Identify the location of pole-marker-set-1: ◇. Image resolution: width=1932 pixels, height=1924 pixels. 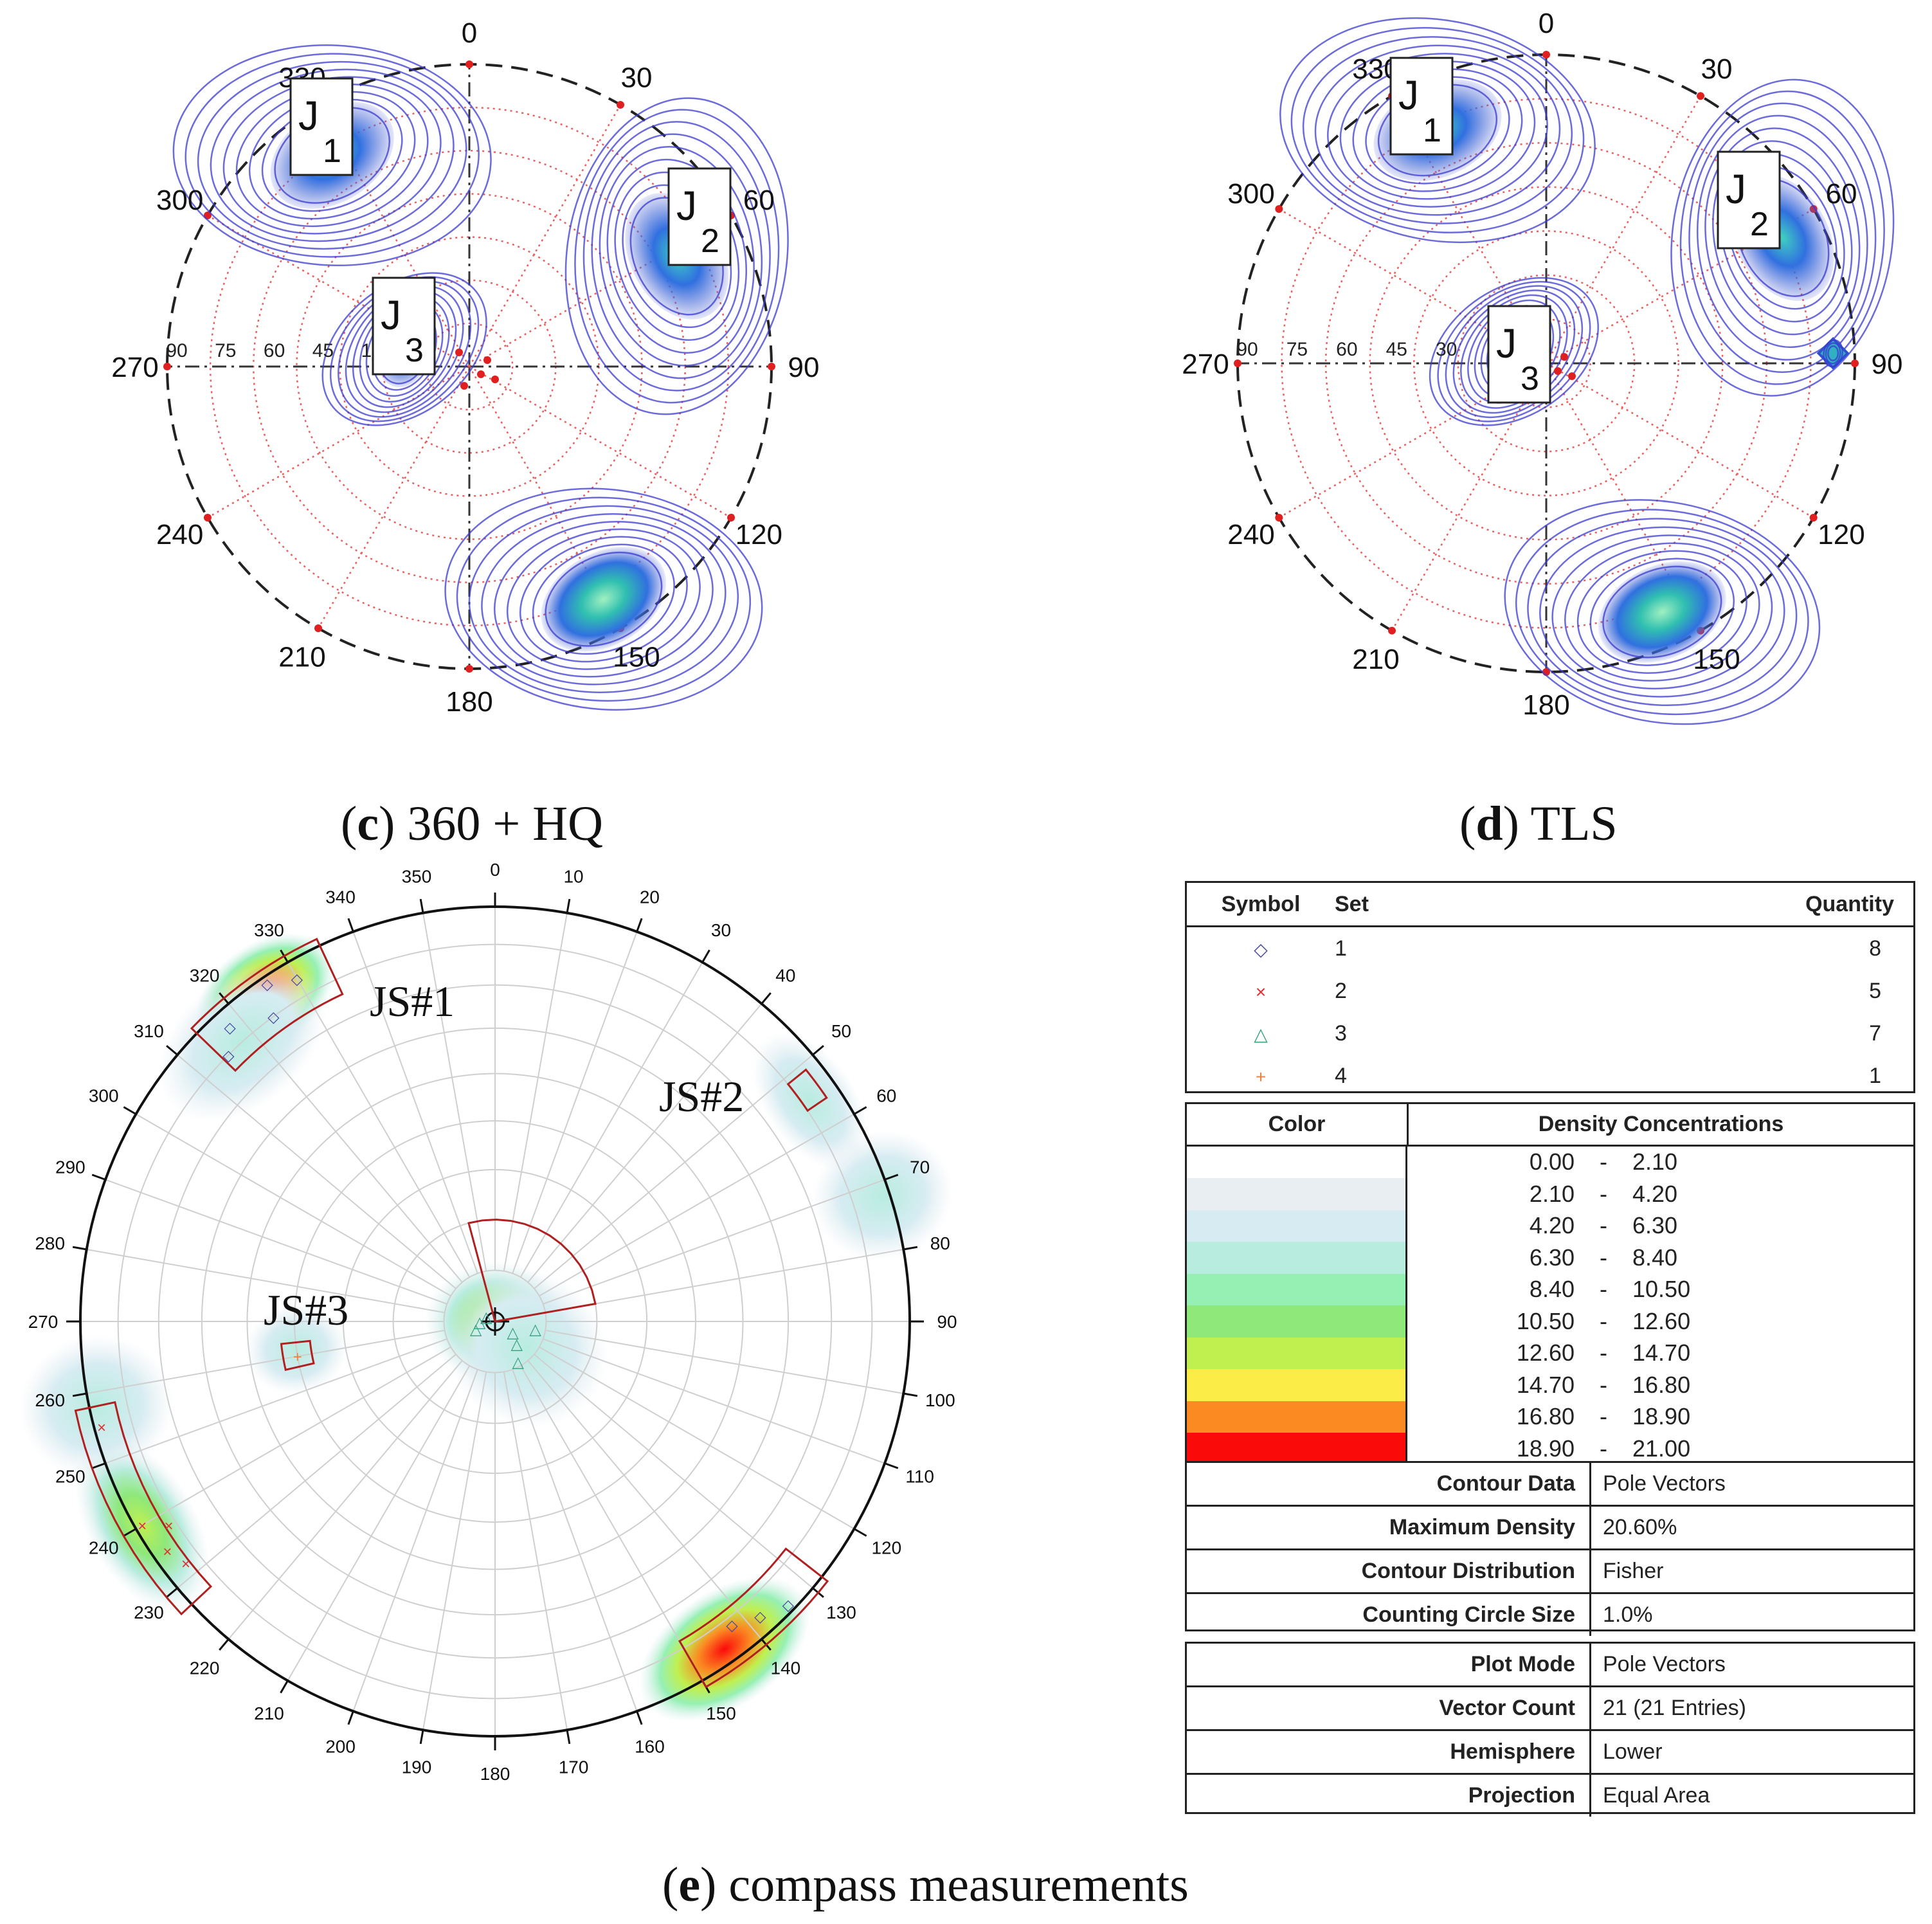
(732, 1626).